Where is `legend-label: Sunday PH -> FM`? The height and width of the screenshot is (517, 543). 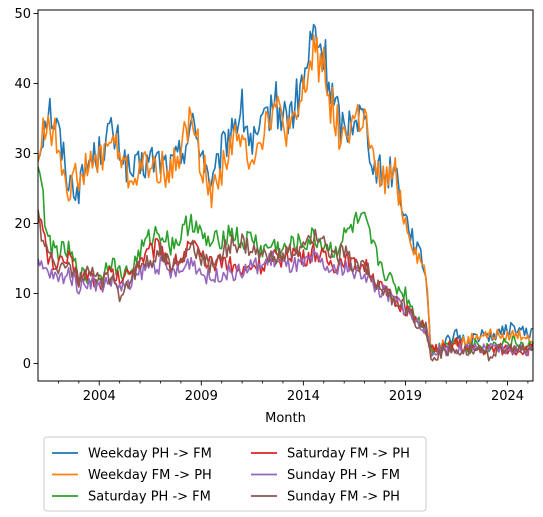 legend-label: Sunday PH -> FM is located at coordinates (343, 475).